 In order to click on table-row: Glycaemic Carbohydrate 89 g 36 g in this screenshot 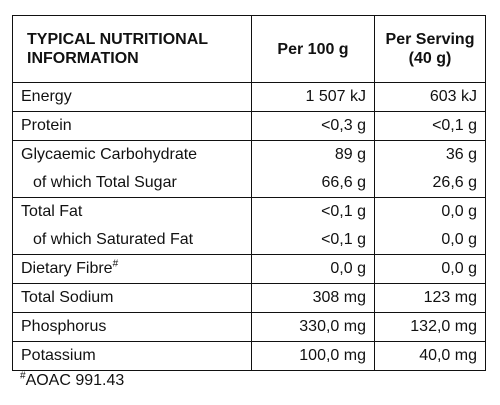, I will do `click(249, 154)`.